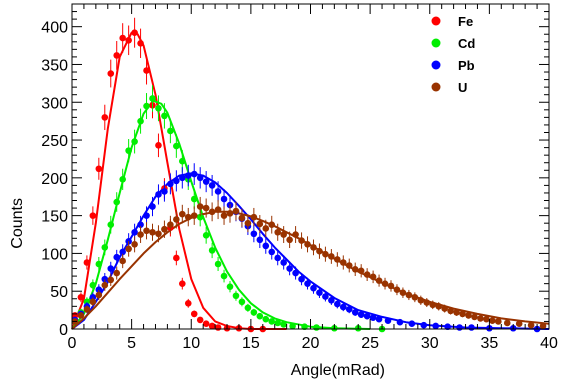  Describe the element at coordinates (466, 65) in the screenshot. I see `legend-label-pb: Pb` at that location.